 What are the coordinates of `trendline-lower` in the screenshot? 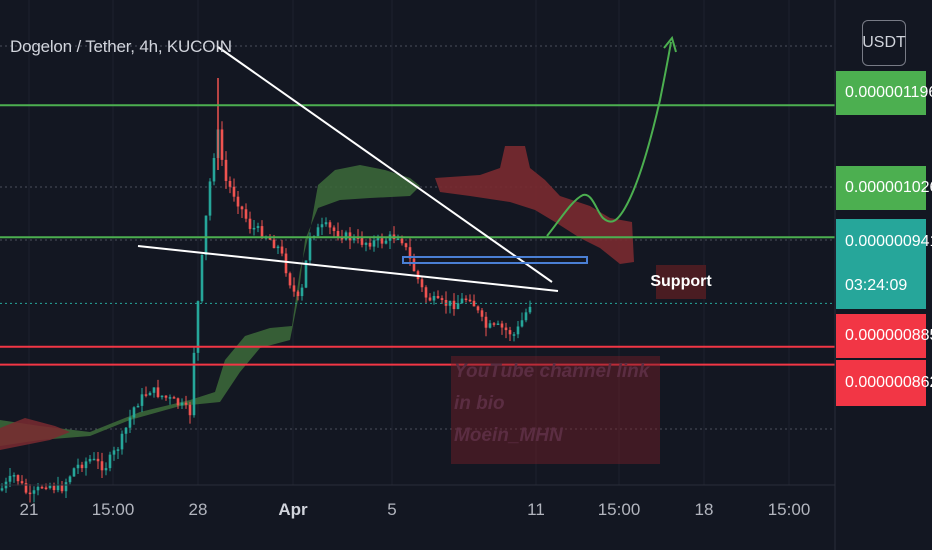 It's located at (348, 268).